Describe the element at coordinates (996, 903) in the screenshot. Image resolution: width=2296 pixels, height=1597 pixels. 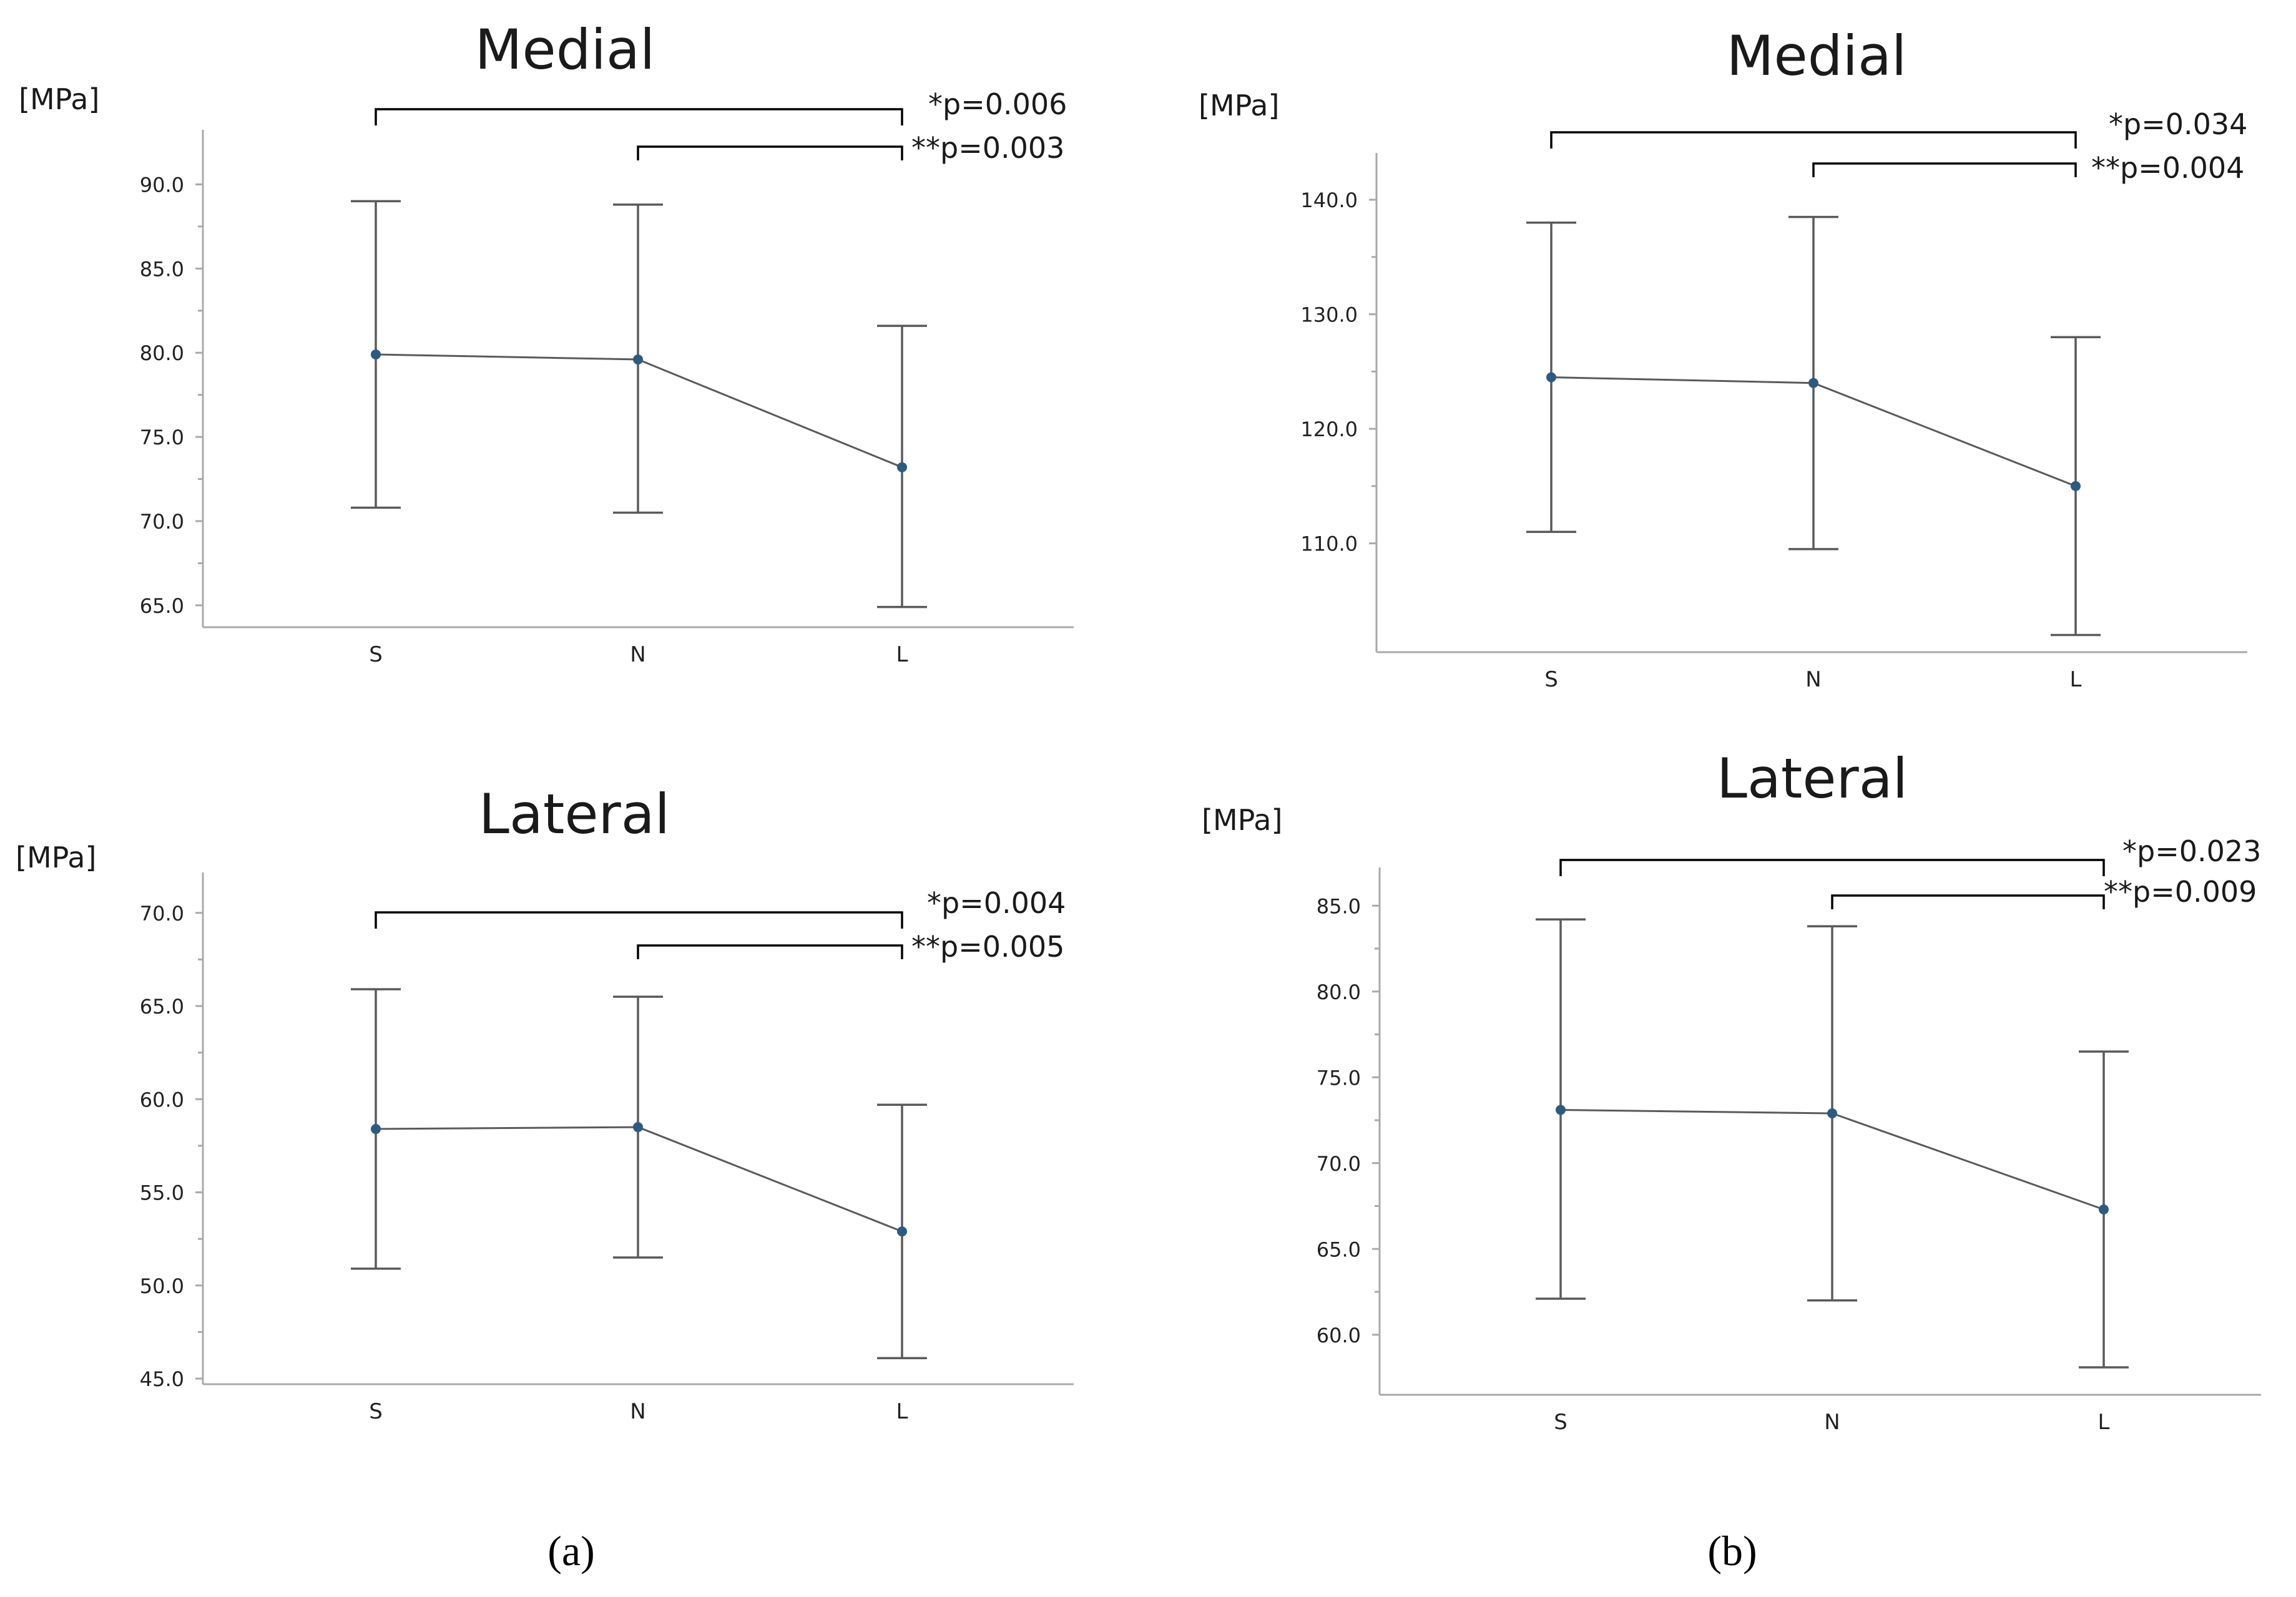
I see `p-value-label-1: *p=0.004` at that location.